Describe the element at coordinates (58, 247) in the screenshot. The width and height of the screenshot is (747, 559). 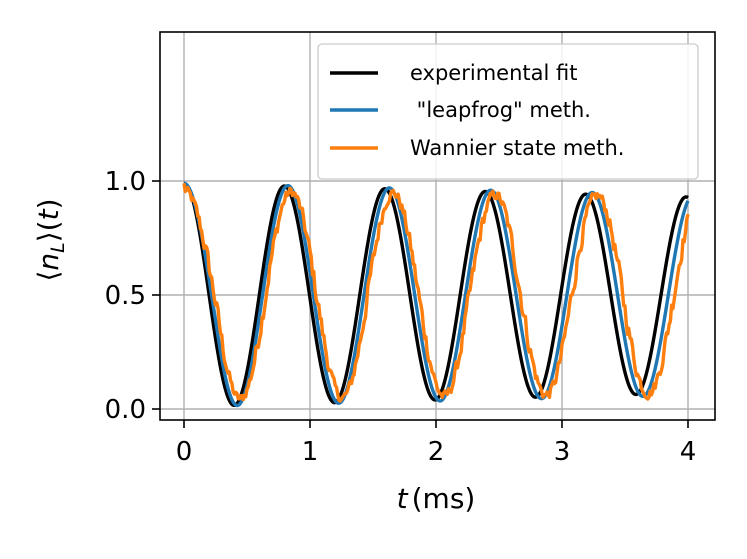
I see `y-axis-label-sub: L` at that location.